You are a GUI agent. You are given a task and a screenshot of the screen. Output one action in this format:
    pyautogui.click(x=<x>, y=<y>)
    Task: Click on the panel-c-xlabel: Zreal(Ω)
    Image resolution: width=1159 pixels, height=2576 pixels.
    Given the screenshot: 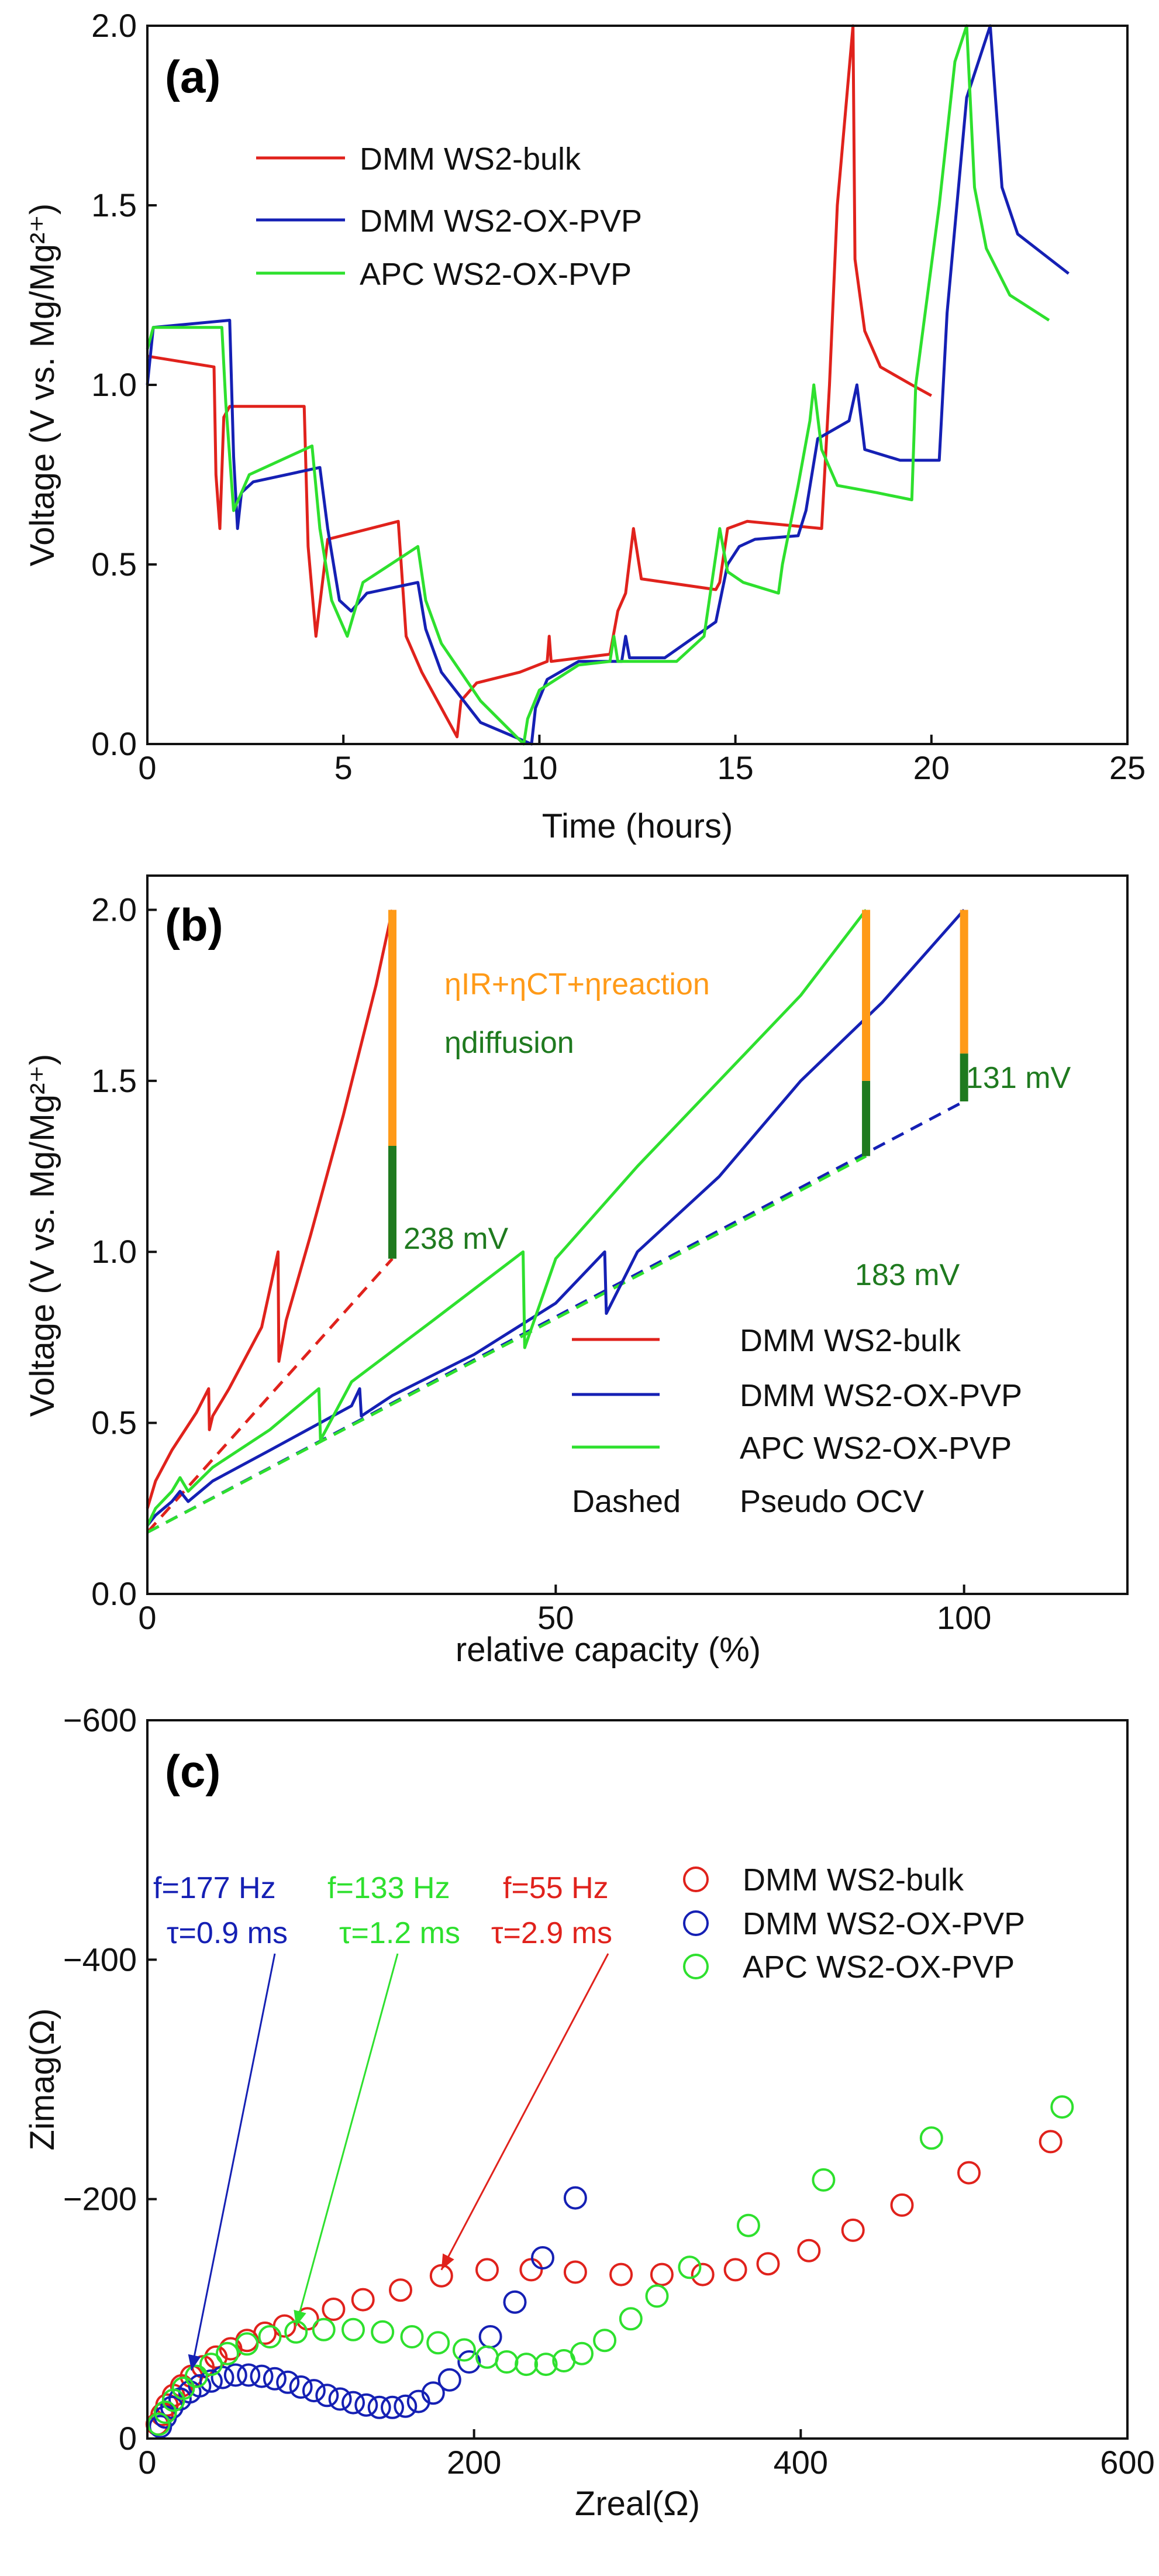 What is the action you would take?
    pyautogui.click(x=637, y=2504)
    